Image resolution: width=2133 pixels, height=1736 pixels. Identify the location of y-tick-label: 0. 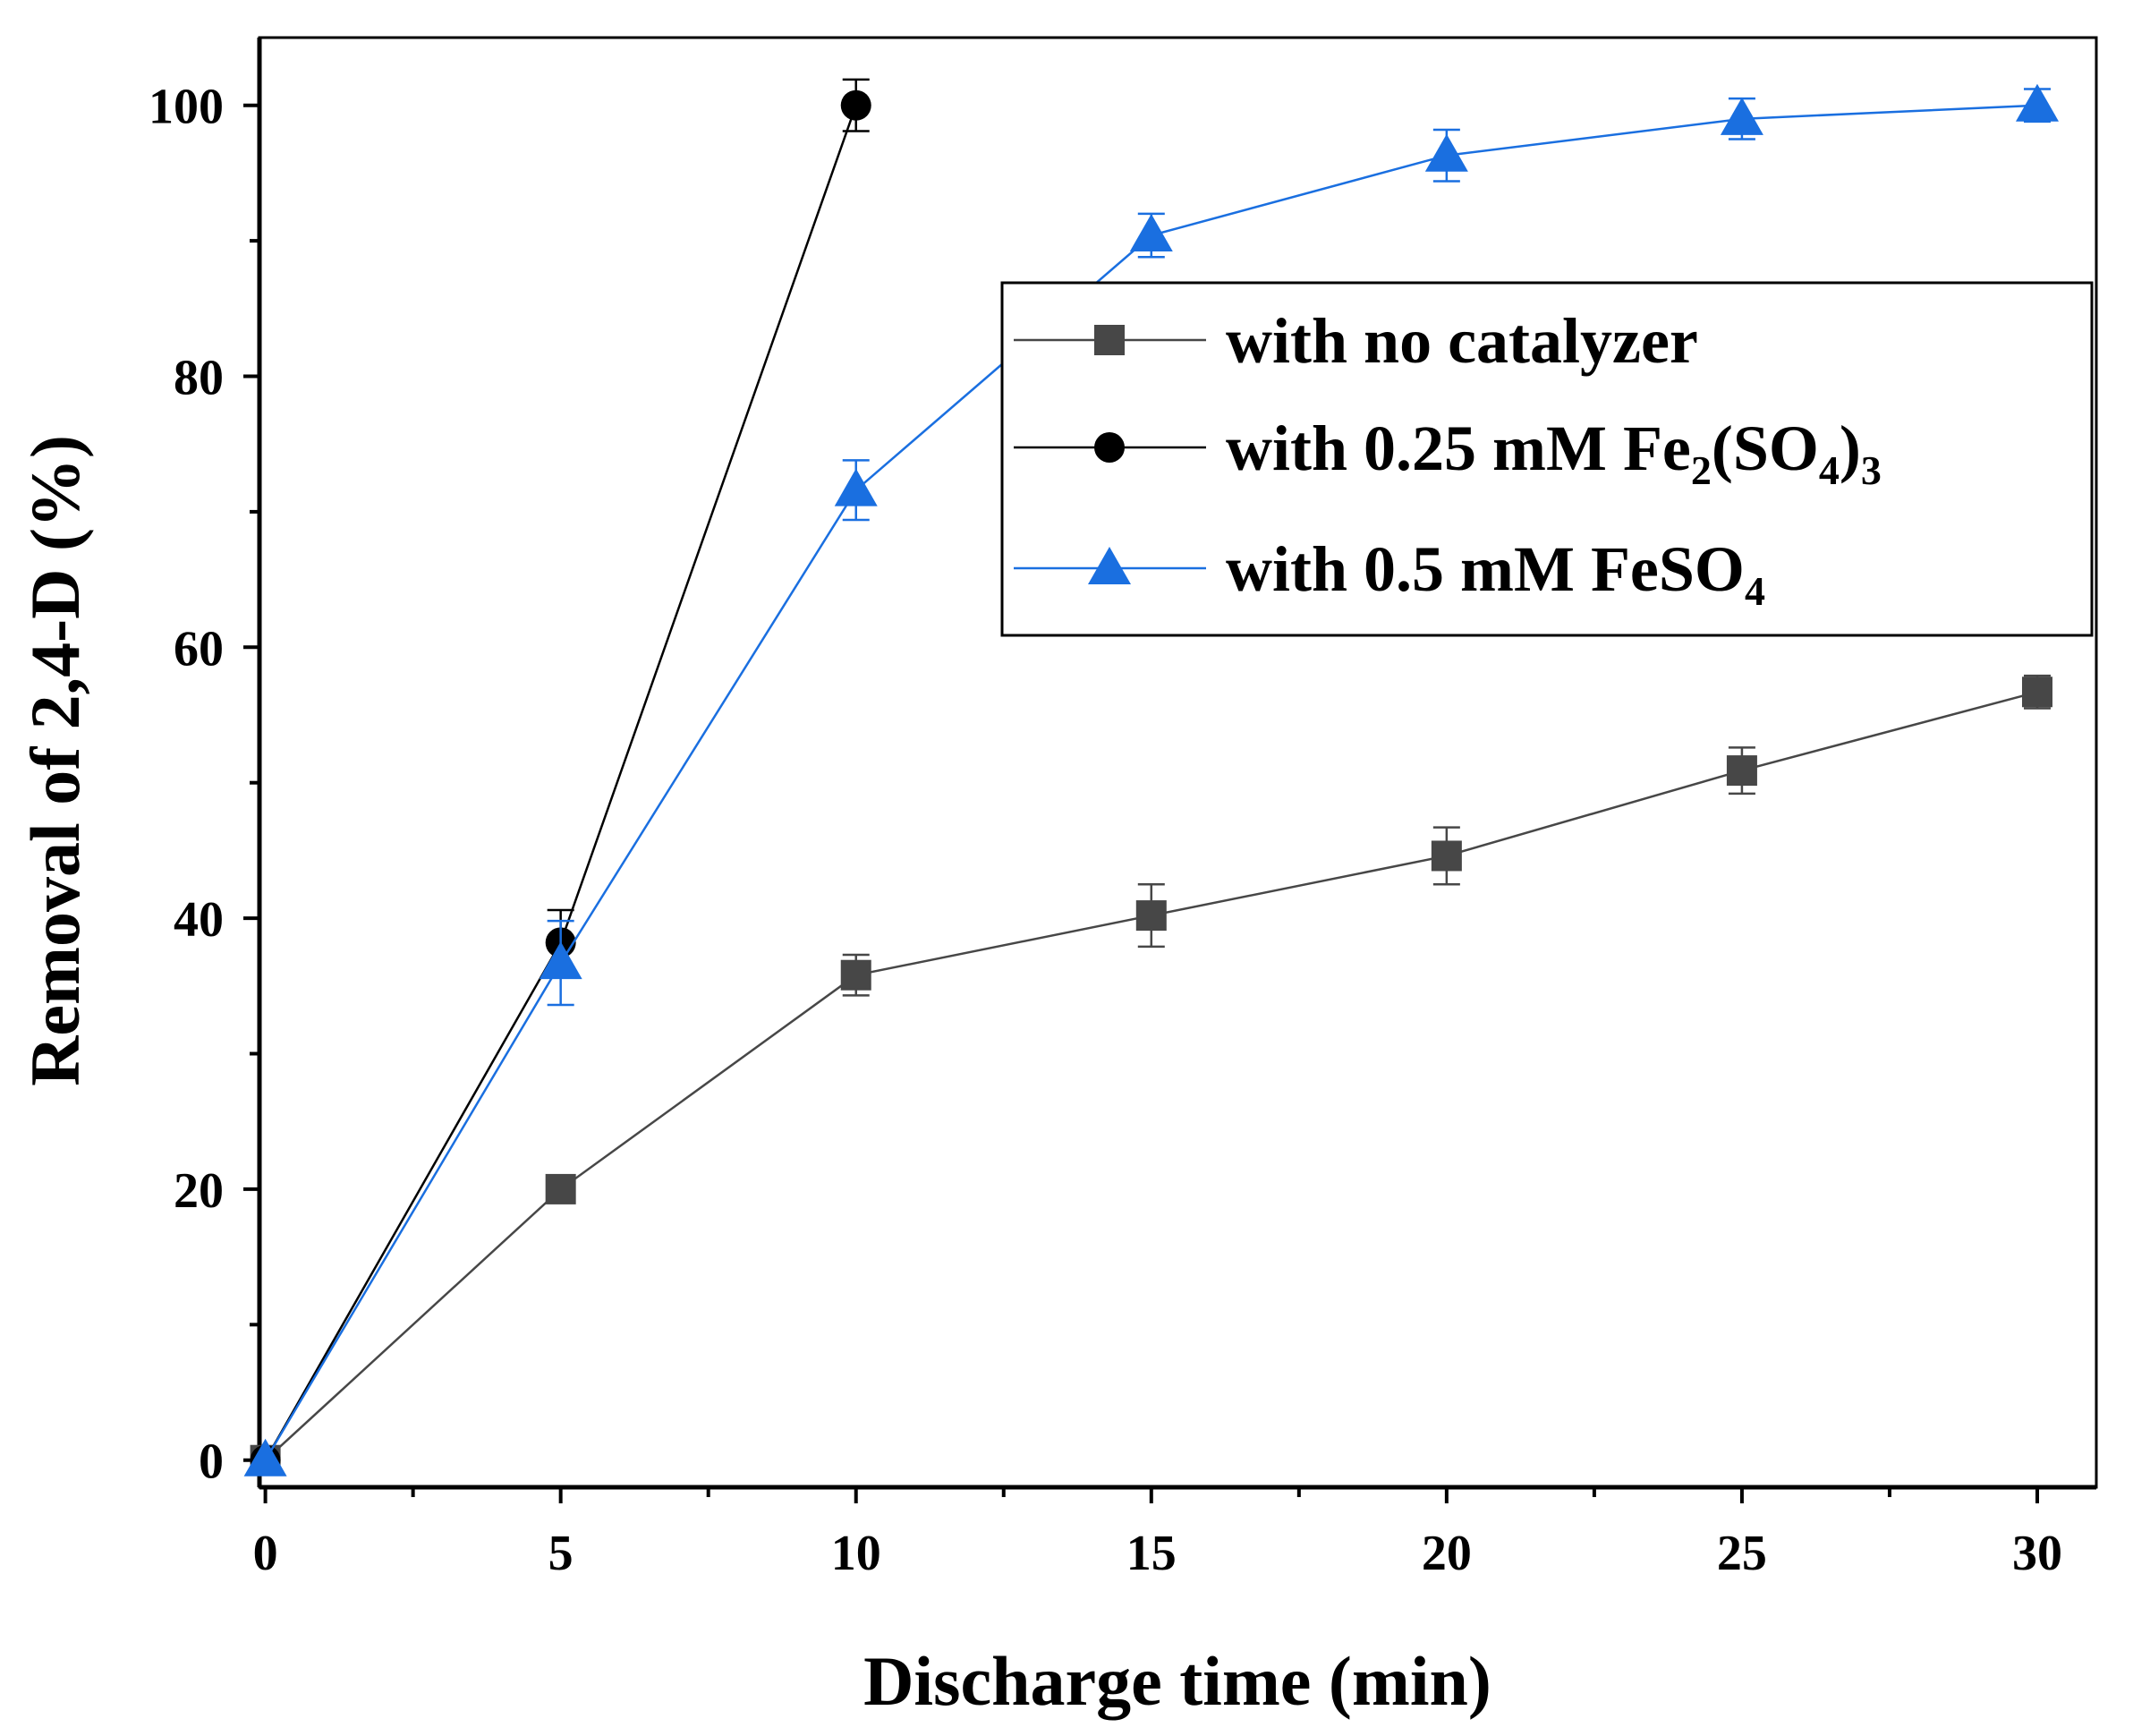
(212, 1462).